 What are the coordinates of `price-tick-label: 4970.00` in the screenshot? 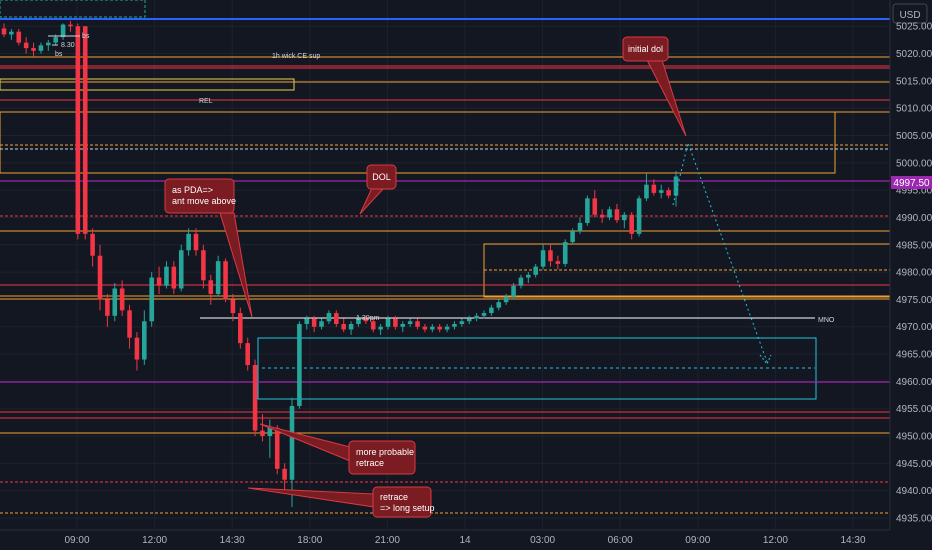 It's located at (914, 327).